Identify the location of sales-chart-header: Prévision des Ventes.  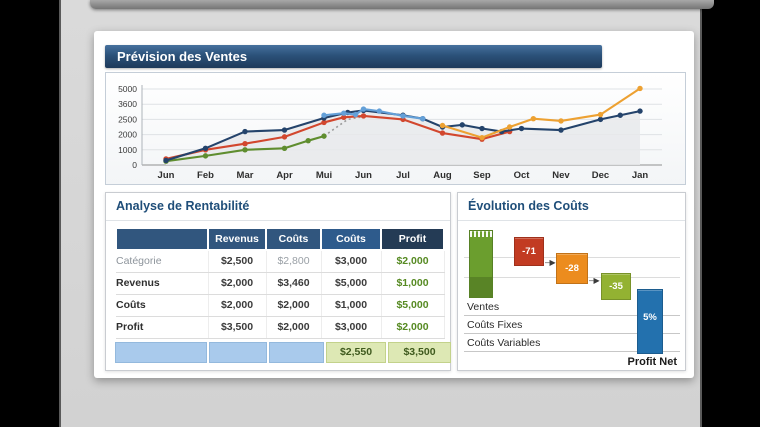
(353, 56).